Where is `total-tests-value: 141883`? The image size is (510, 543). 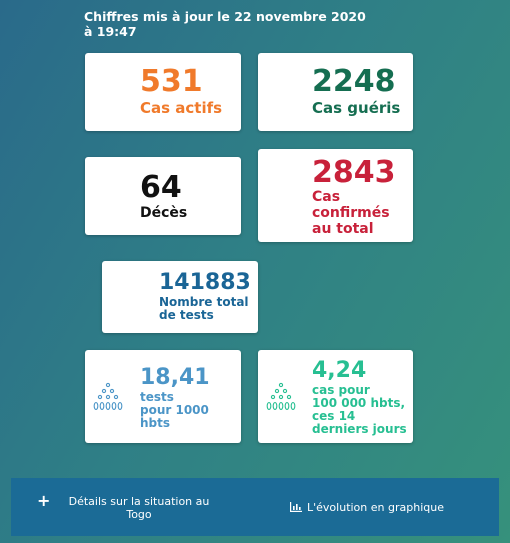
total-tests-value: 141883 is located at coordinates (205, 282).